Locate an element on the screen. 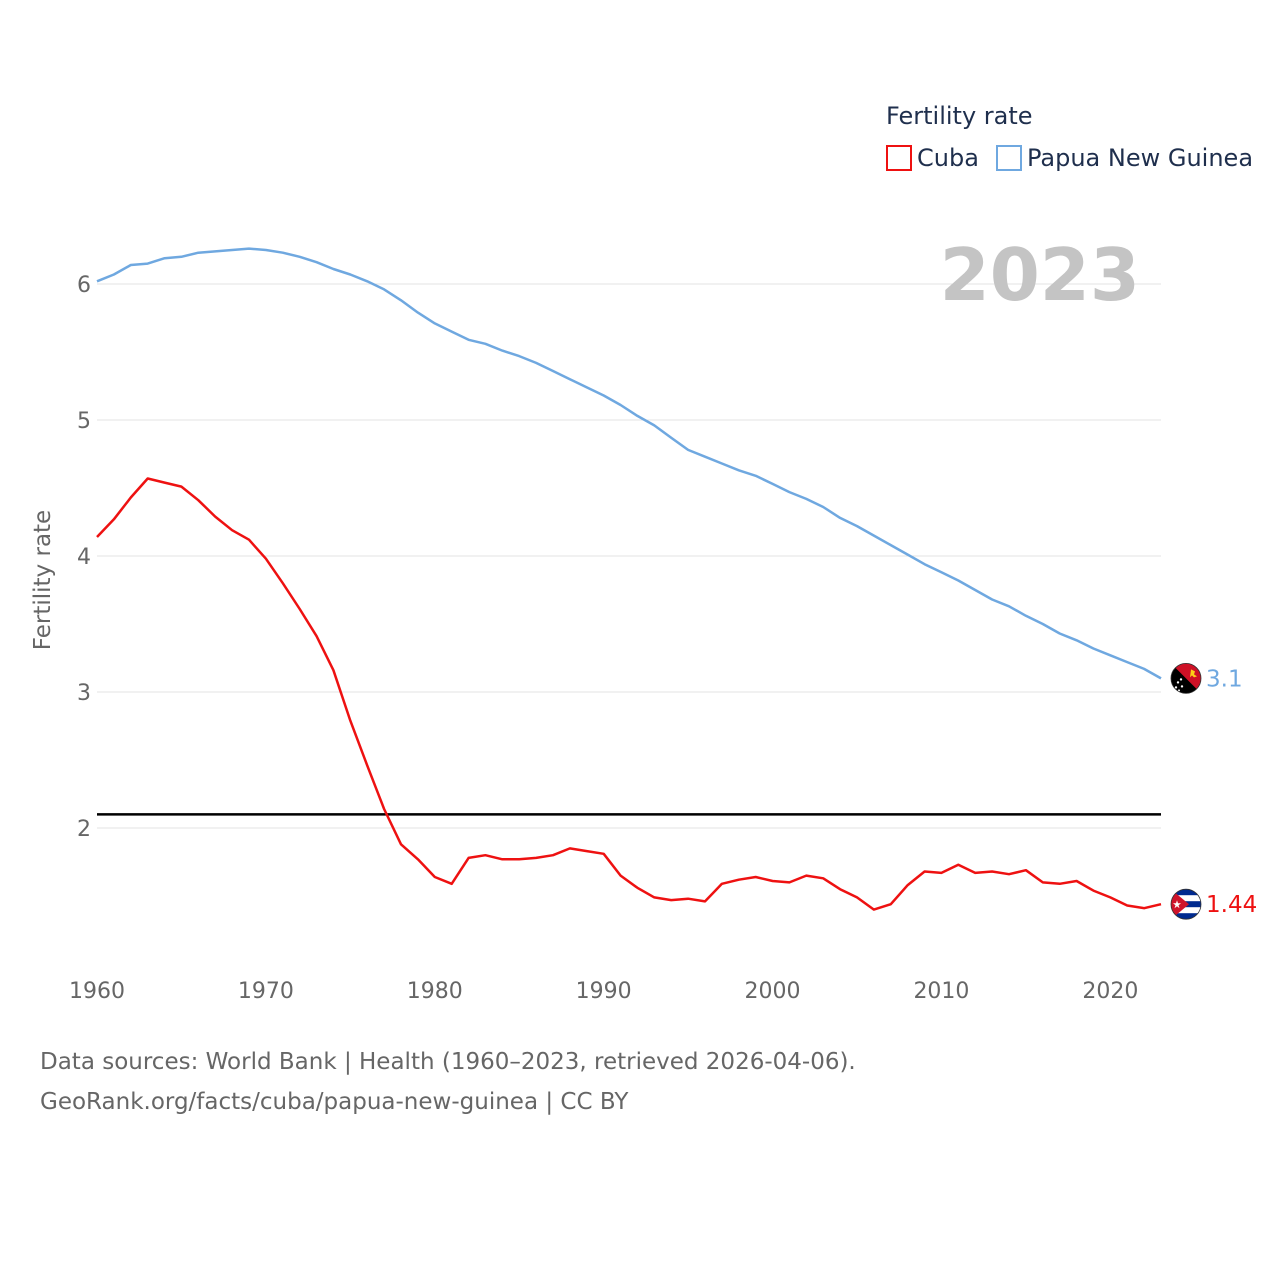 This screenshot has height=1280, width=1280. y-axis-ticks: 2 3 4 5 6 is located at coordinates (84, 557).